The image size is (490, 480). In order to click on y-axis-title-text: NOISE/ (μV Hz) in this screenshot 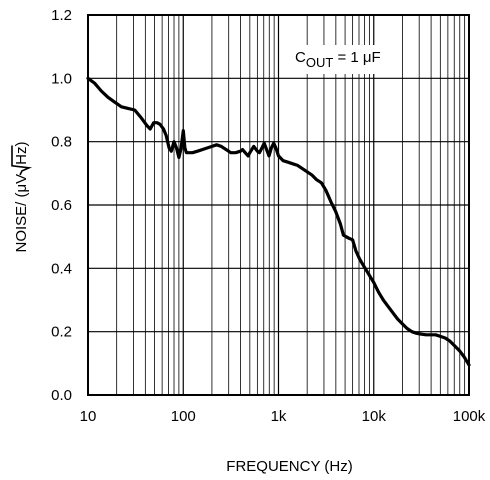, I will do `click(21, 197)`.